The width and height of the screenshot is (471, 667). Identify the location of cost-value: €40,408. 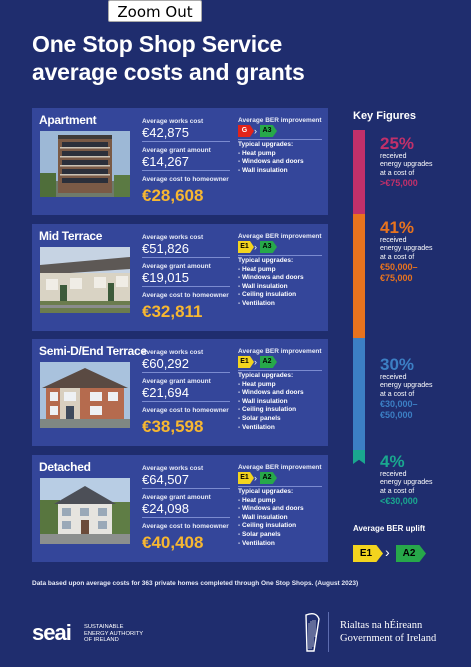
(173, 542).